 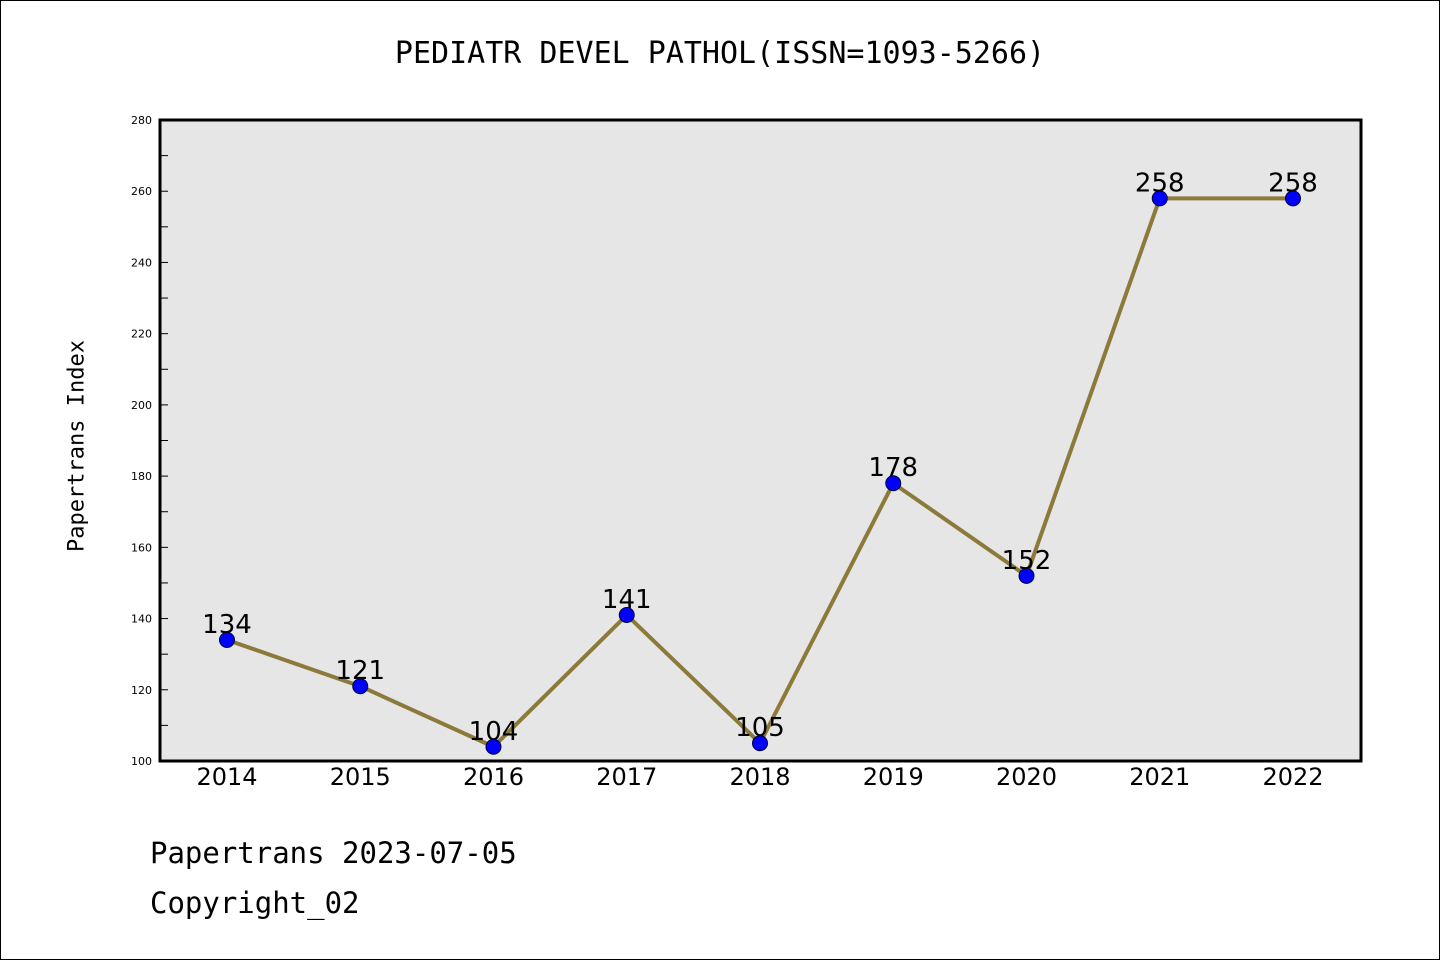 What do you see at coordinates (759, 777) in the screenshot?
I see `x-tick-label: 2018` at bounding box center [759, 777].